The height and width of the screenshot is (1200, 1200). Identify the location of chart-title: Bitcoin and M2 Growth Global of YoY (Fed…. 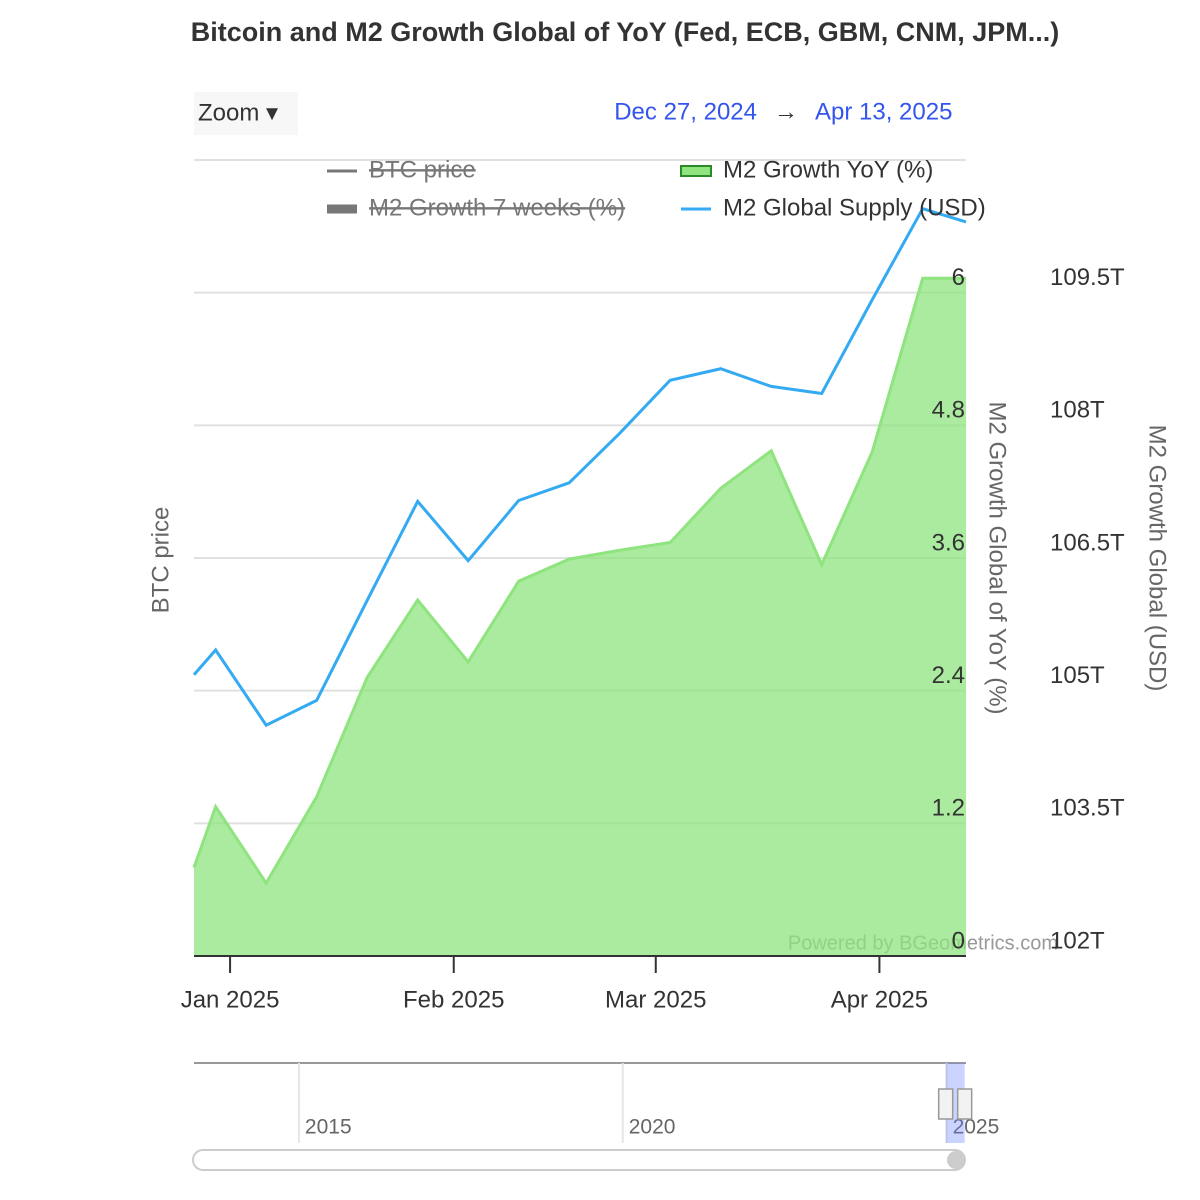
(625, 32).